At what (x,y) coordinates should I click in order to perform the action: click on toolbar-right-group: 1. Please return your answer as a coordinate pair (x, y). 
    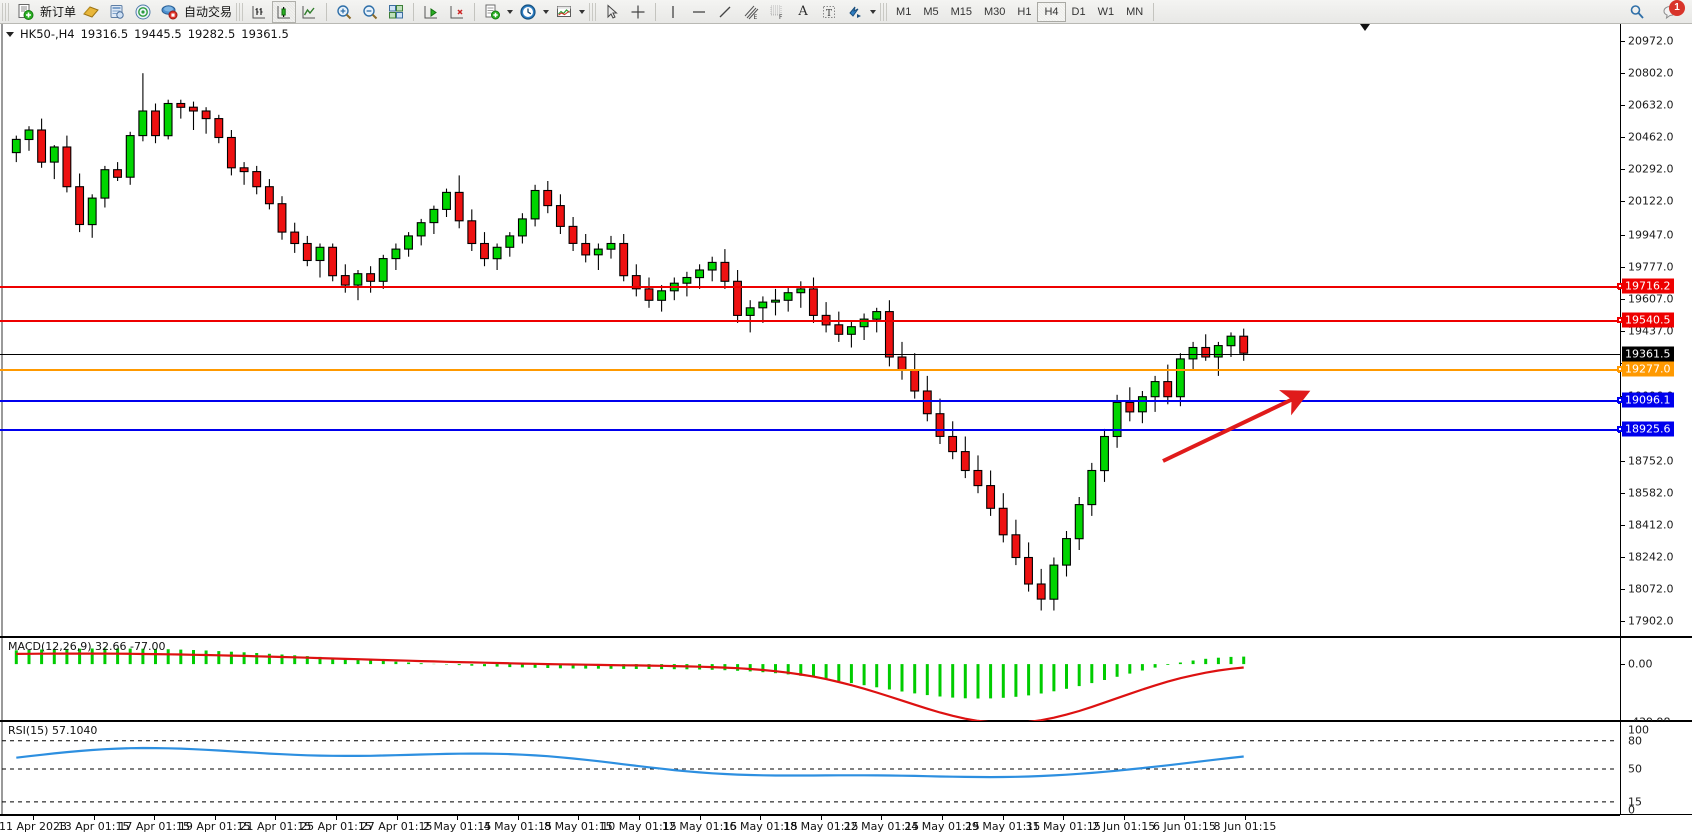
    Looking at the image, I should click on (1658, 11).